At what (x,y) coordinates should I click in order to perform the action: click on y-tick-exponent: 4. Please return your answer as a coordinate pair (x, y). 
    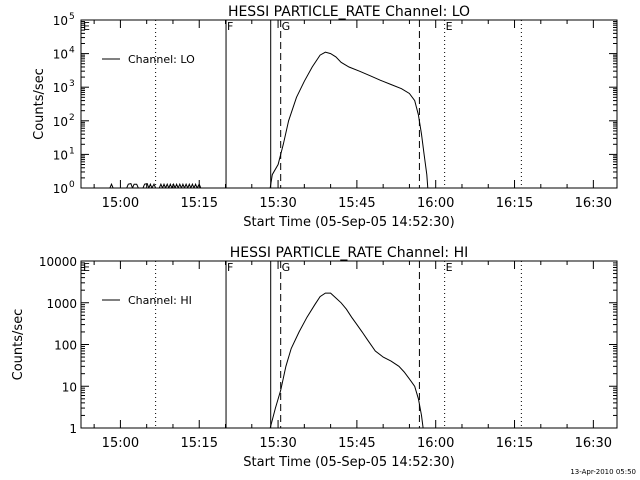
    Looking at the image, I should click on (72, 51).